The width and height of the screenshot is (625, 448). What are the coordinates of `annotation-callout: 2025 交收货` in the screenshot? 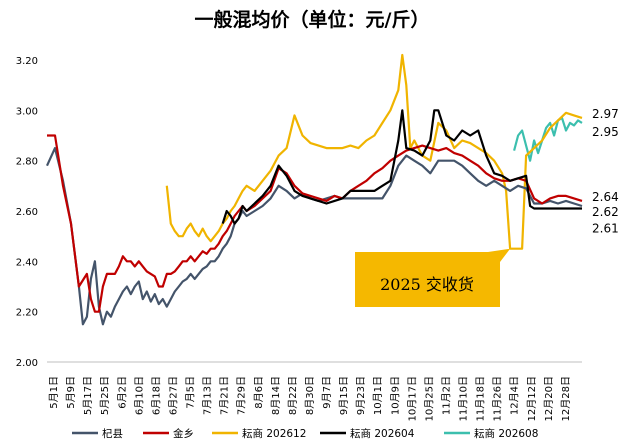 It's located at (433, 277).